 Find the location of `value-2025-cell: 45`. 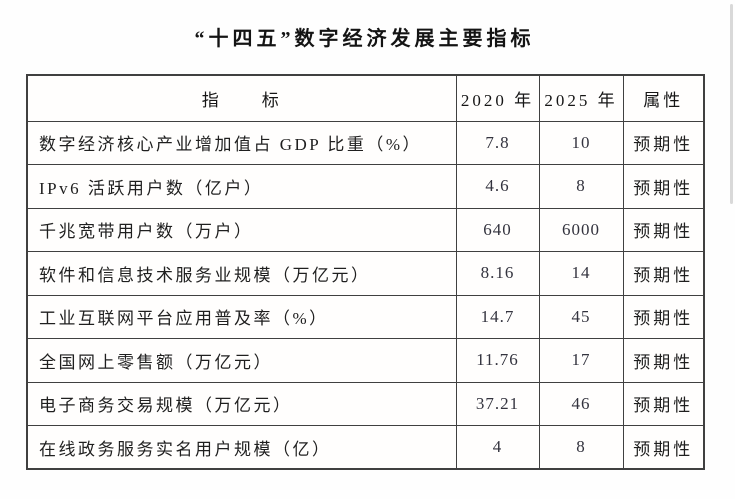

value-2025-cell: 45 is located at coordinates (581, 316).